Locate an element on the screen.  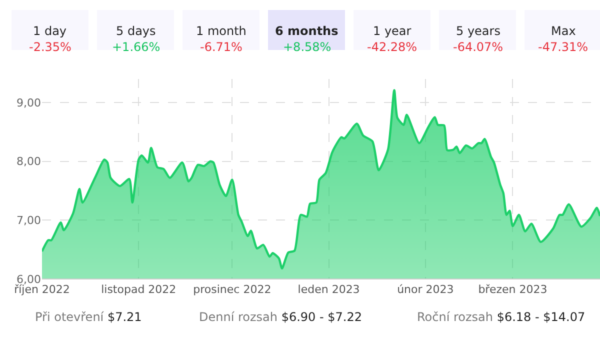
x-tick-label: listopad 2022 is located at coordinates (138, 289).